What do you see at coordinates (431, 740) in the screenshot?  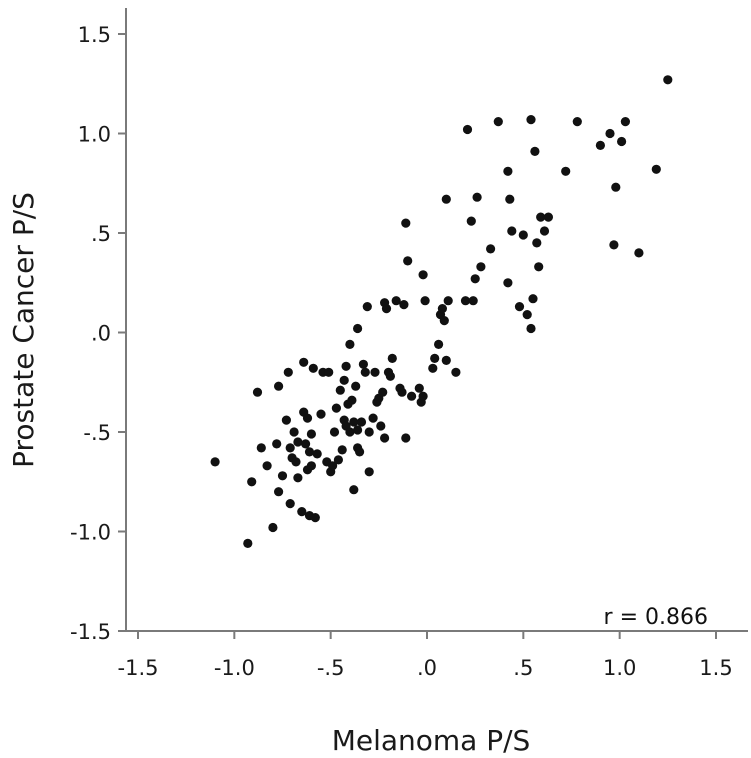 I see `x-axis-title: Melanoma P/S` at bounding box center [431, 740].